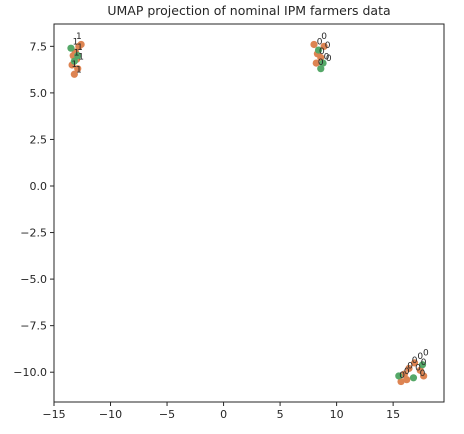 The image size is (464, 434). Describe the element at coordinates (39, 186) in the screenshot. I see `y-tick-label: 0.0` at that location.